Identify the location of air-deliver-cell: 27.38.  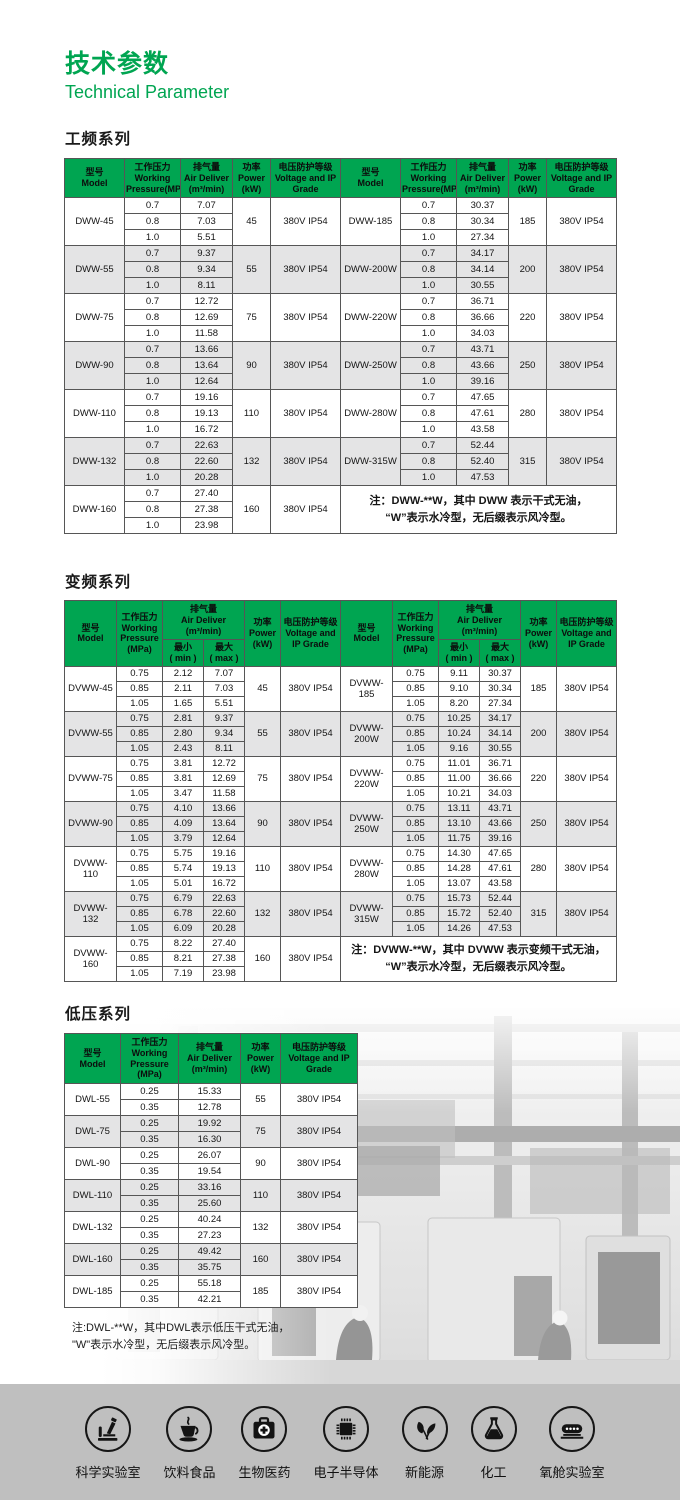
(206, 510).